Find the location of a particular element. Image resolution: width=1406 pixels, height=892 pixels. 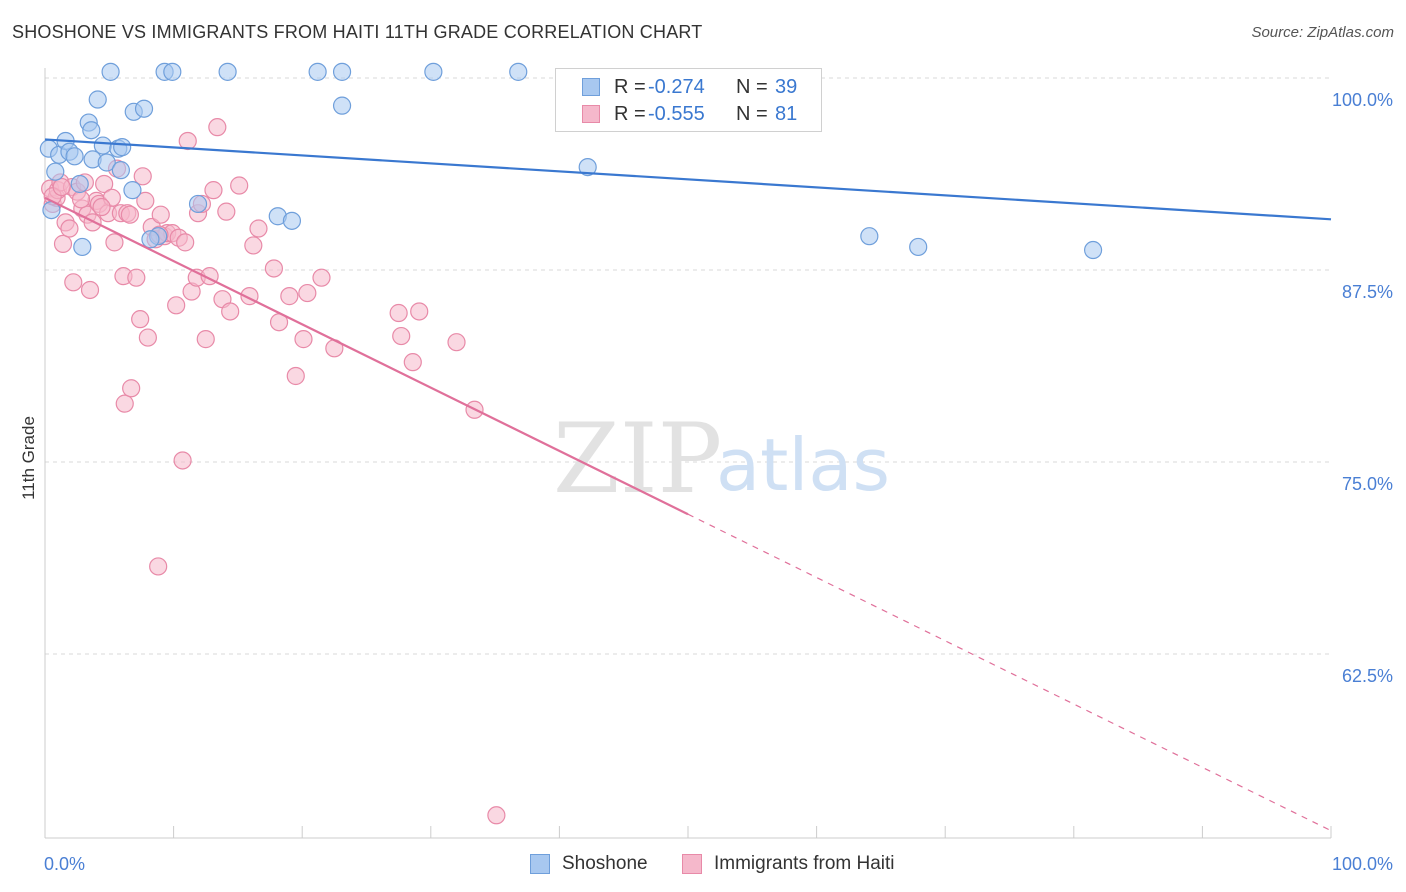

y-axis-title: 11th Grade is located at coordinates (28, 458).